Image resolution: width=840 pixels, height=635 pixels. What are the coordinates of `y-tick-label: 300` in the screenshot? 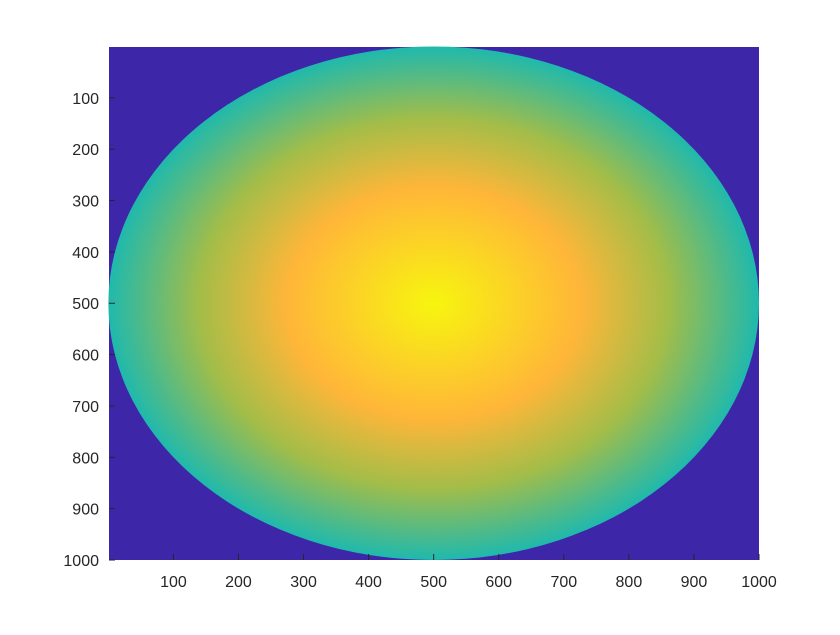 It's located at (85, 202).